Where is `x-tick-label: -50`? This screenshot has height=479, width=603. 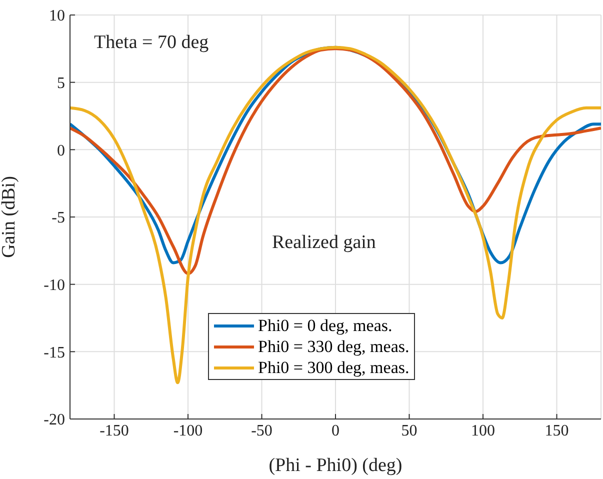 x-tick-label: -50 is located at coordinates (261, 431).